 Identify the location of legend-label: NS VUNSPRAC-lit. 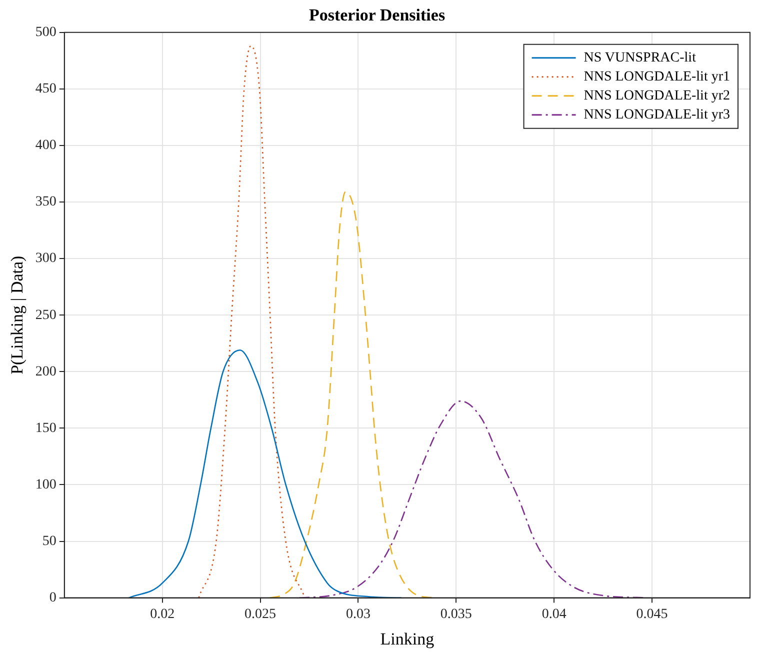
(640, 58).